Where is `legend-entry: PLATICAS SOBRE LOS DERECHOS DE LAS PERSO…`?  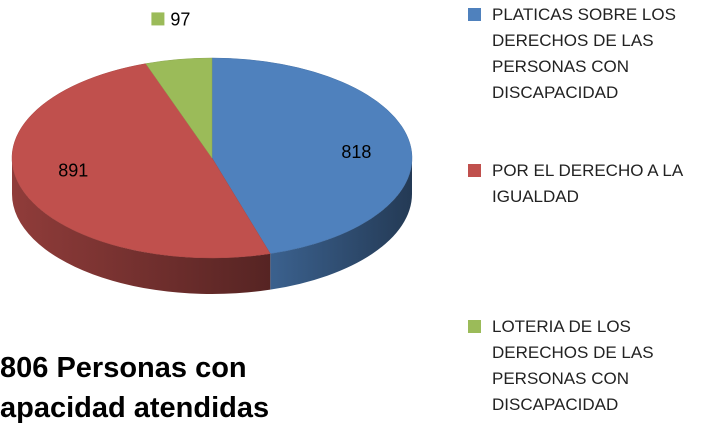
legend-entry: PLATICAS SOBRE LOS DERECHOS DE LAS PERSO… is located at coordinates (588, 54).